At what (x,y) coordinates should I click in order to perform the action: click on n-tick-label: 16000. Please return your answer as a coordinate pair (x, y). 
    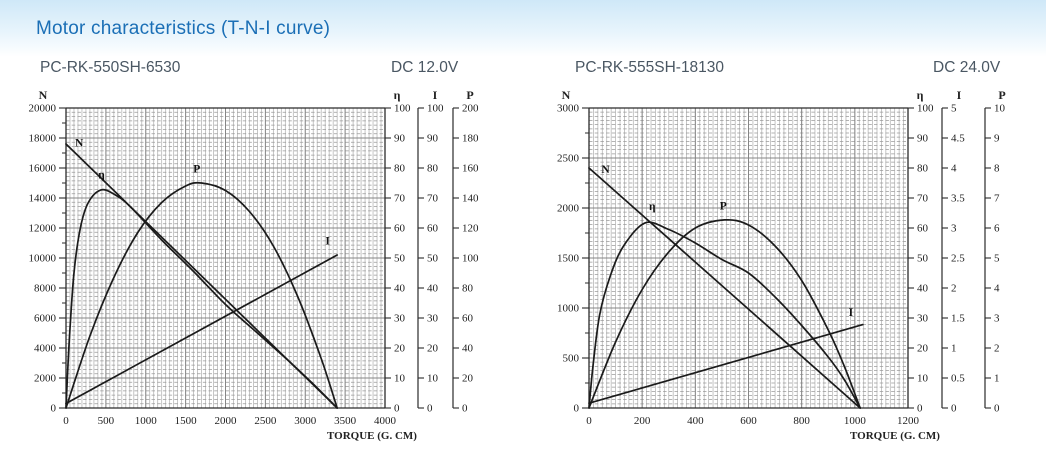
    Looking at the image, I should click on (43, 169).